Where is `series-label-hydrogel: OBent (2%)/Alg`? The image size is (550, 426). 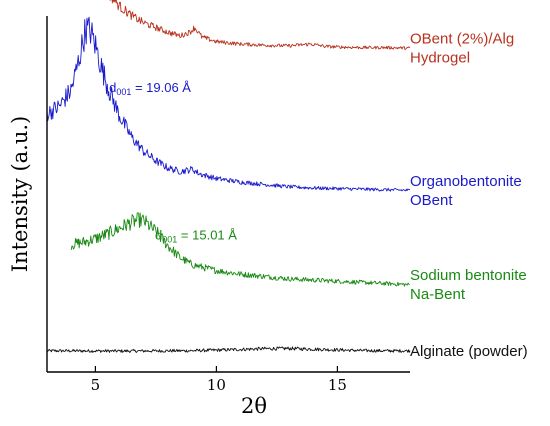
series-label-hydrogel: OBent (2%)/Alg is located at coordinates (462, 39).